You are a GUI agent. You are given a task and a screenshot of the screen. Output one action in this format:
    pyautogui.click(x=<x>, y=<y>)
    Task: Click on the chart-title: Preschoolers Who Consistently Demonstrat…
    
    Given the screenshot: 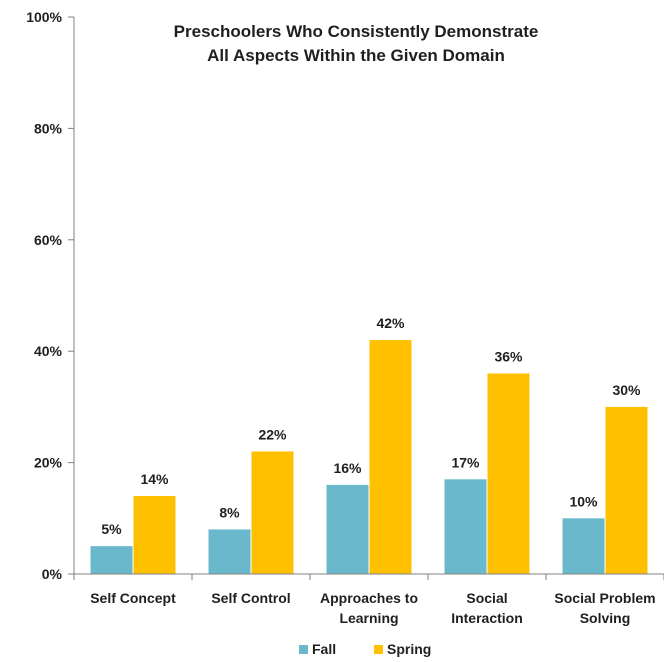 What is the action you would take?
    pyautogui.click(x=356, y=43)
    